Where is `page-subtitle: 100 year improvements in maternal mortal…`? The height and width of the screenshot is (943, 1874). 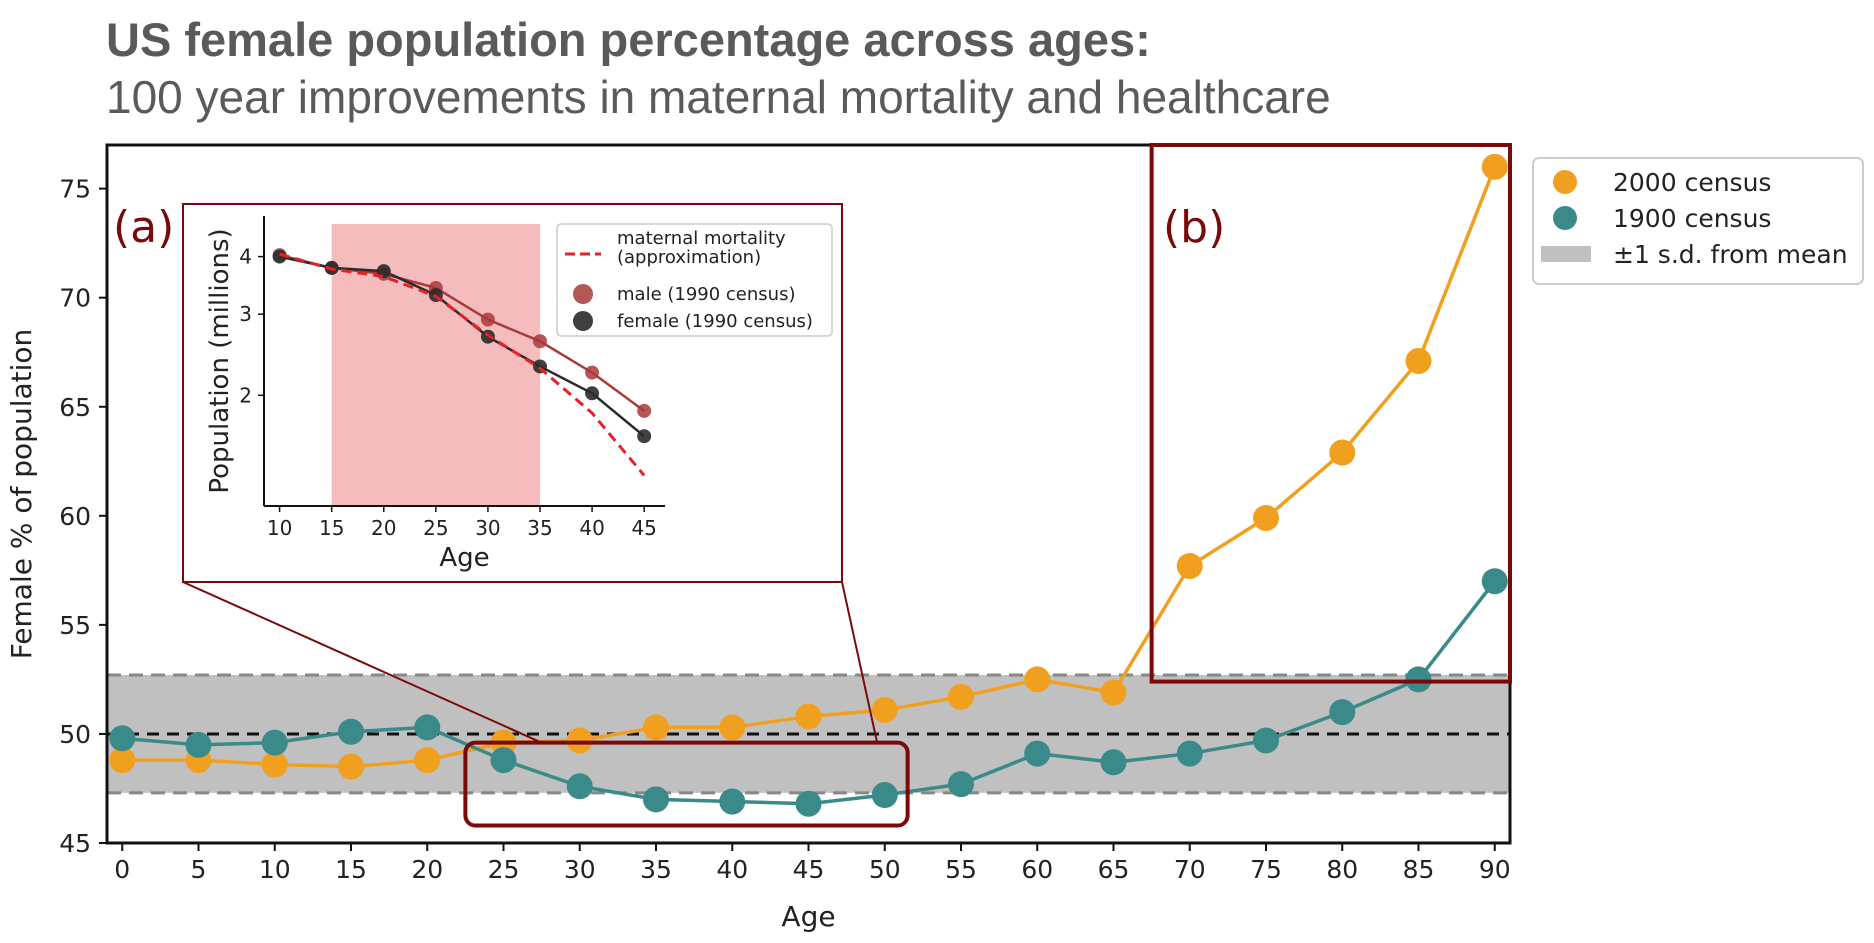 page-subtitle: 100 year improvements in maternal mortal… is located at coordinates (718, 97).